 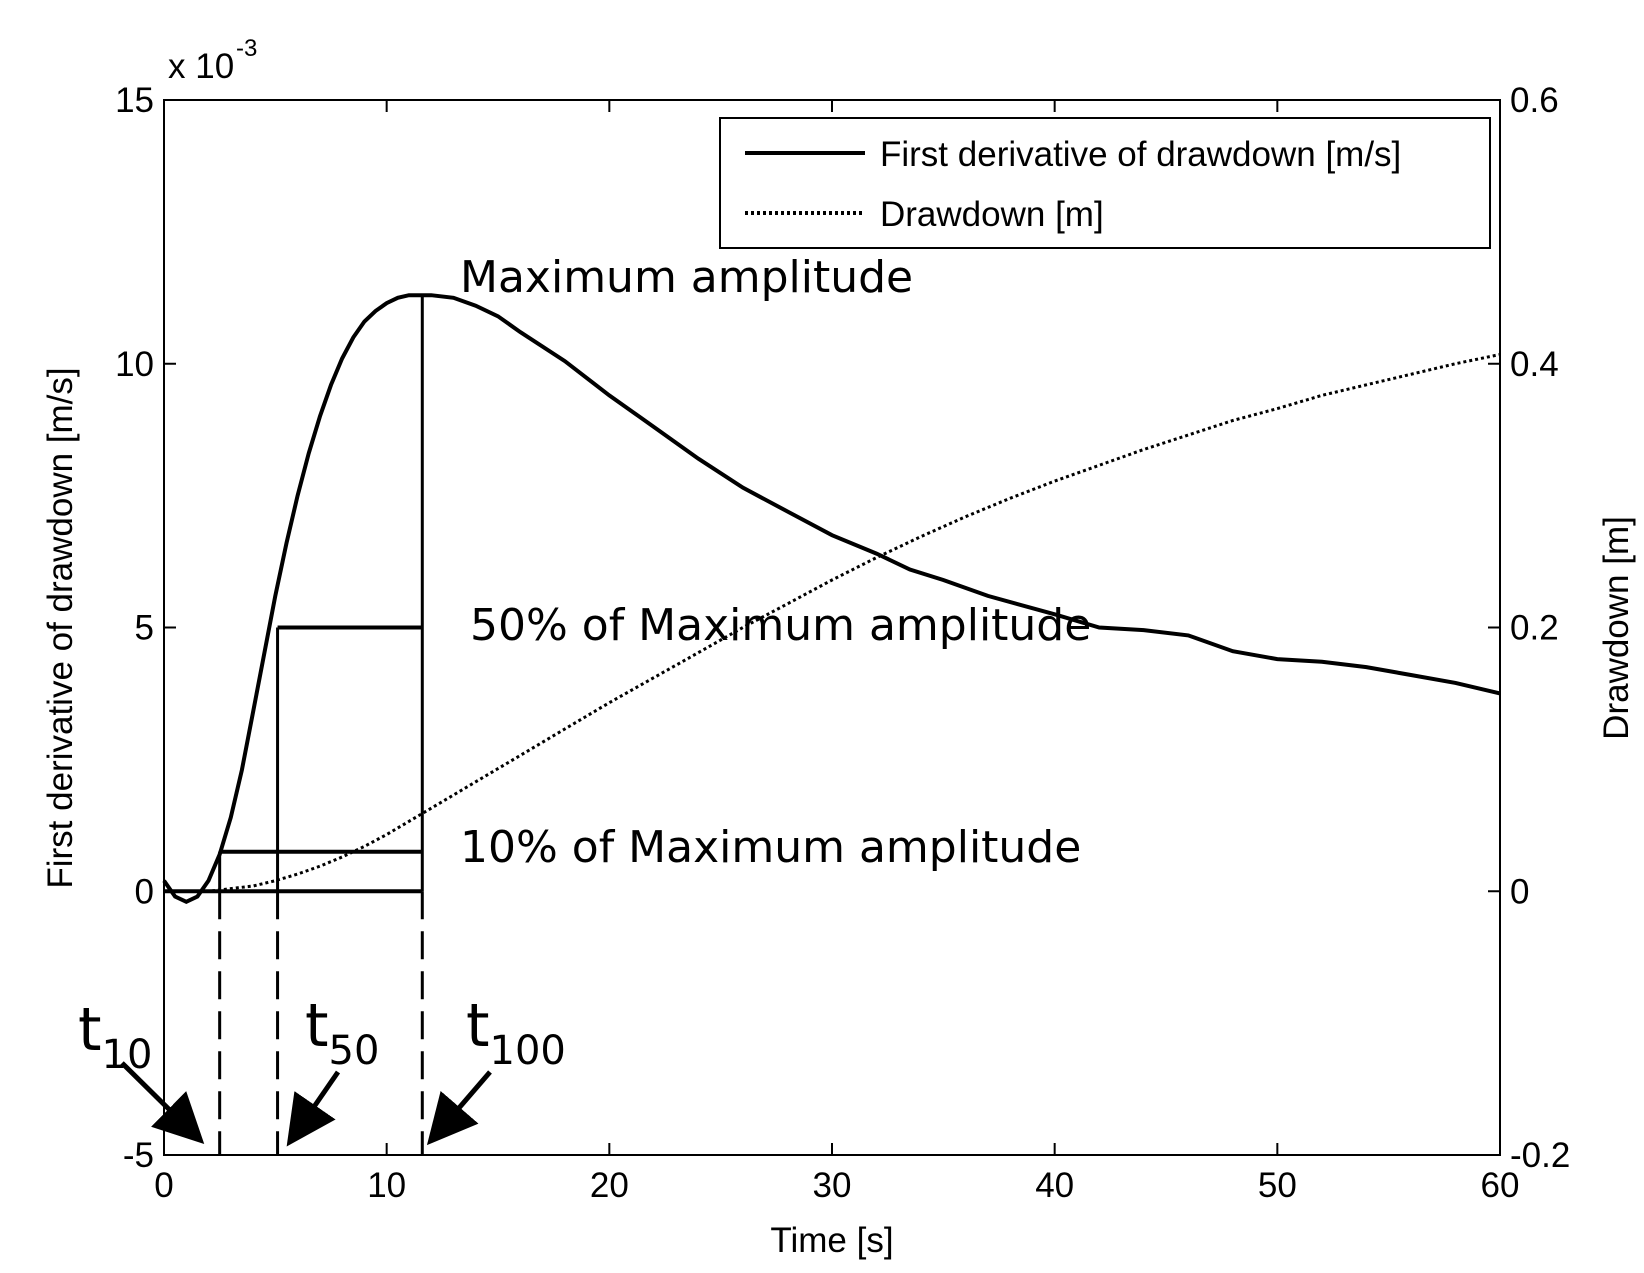 What do you see at coordinates (246, 48) in the screenshot?
I see `y-scale-exponent: -3` at bounding box center [246, 48].